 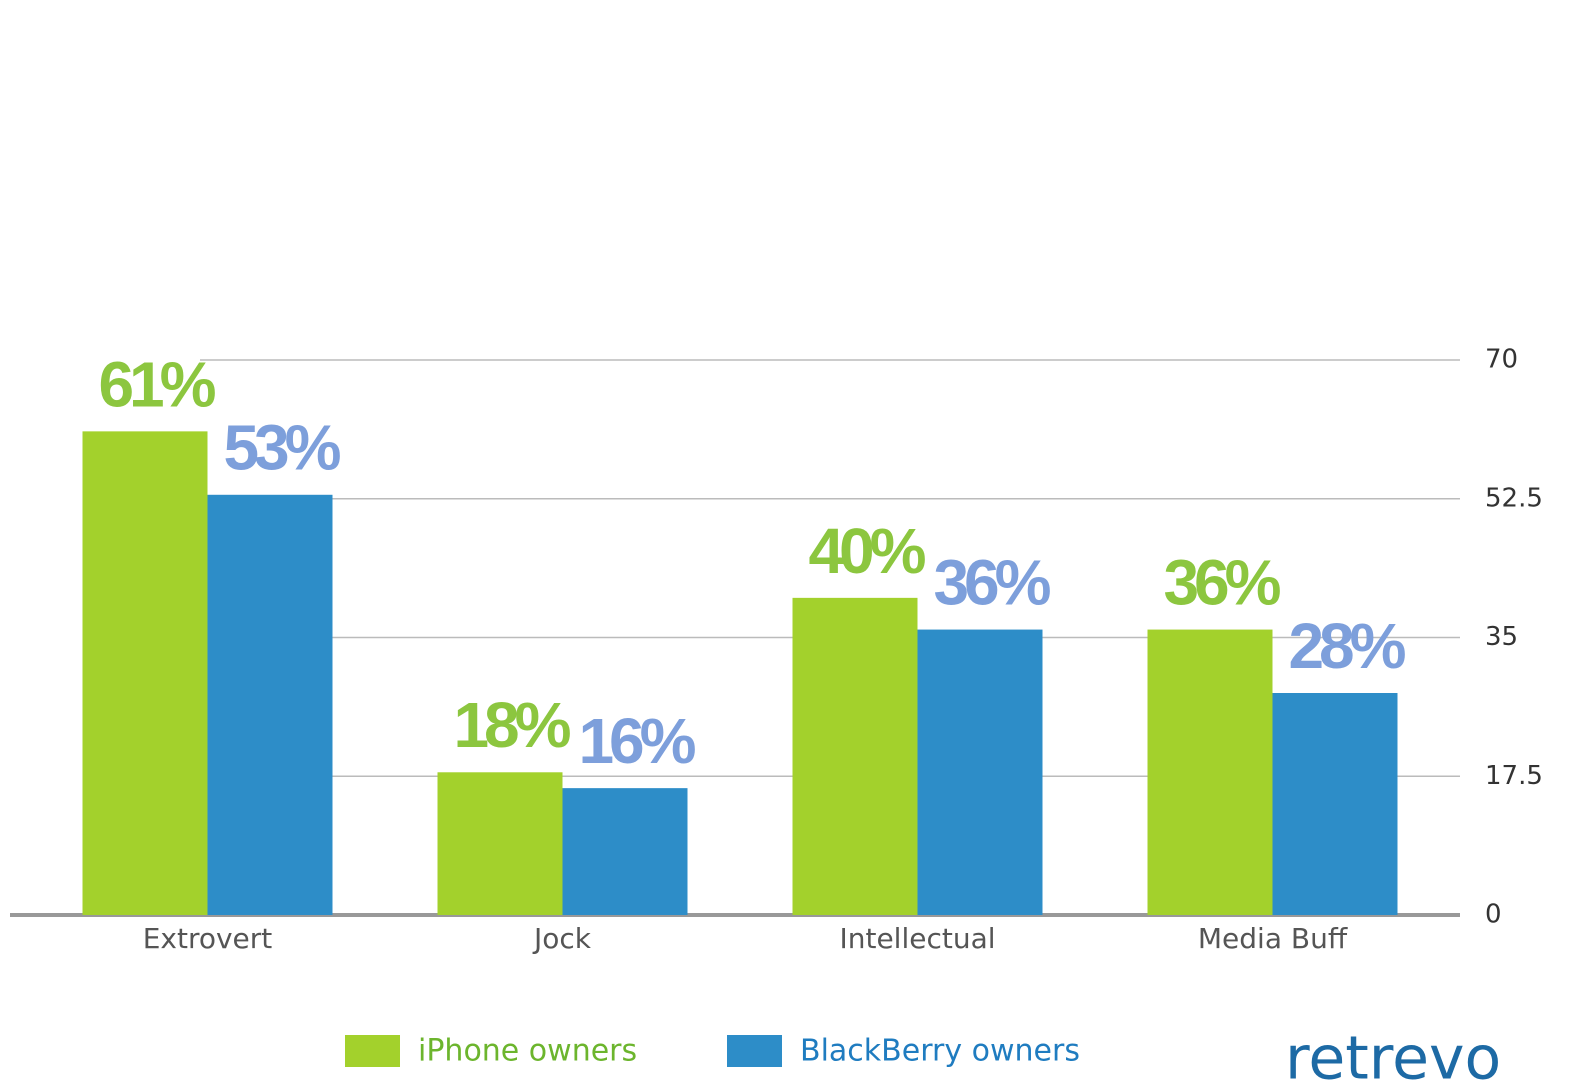 I want to click on x-tick-label: Extrovert, so click(x=208, y=938).